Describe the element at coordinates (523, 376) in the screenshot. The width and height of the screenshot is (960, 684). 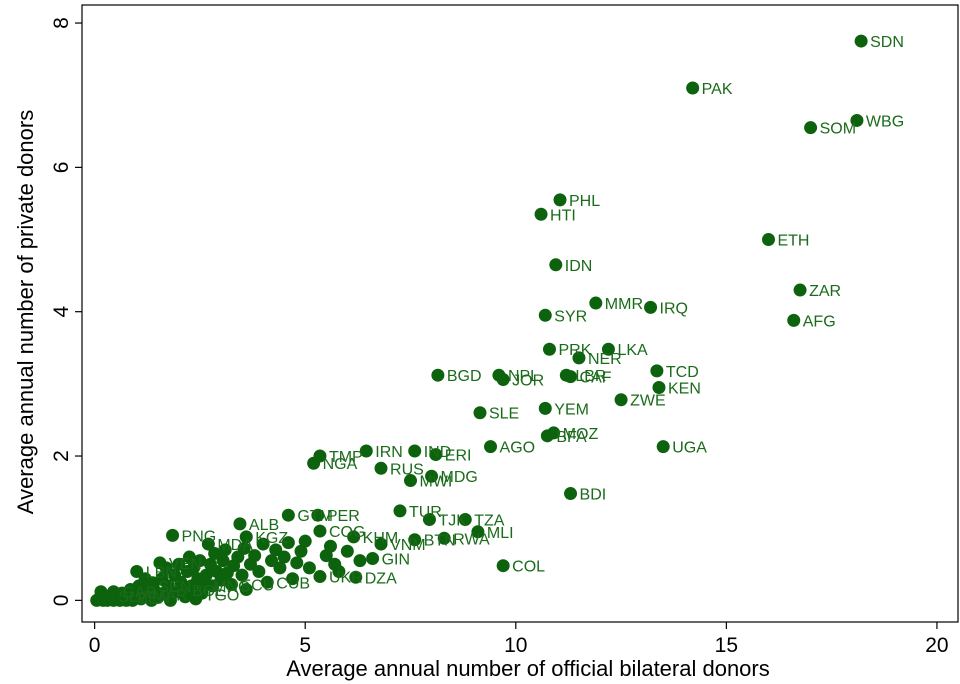
I see `point-label-npl: NPL` at that location.